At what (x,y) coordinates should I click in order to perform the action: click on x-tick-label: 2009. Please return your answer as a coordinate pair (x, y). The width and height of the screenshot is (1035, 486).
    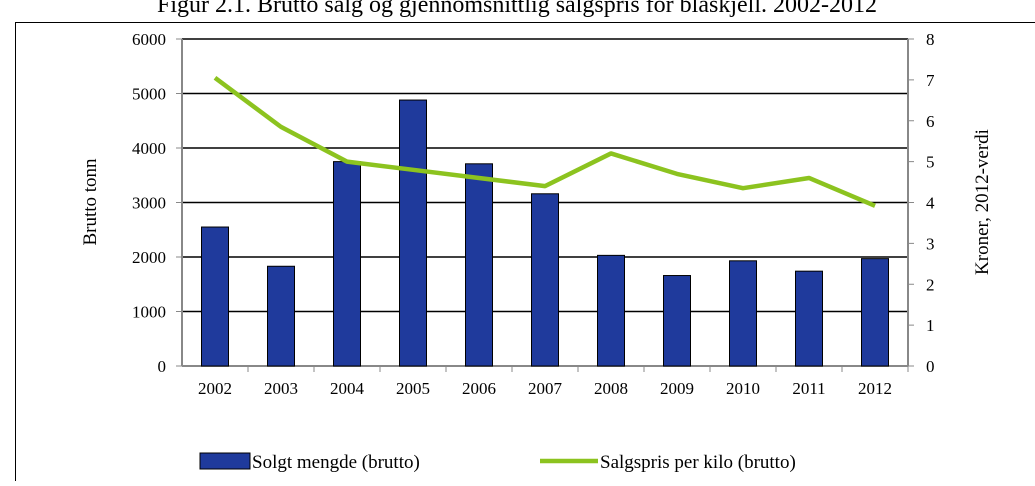
    Looking at the image, I should click on (677, 388).